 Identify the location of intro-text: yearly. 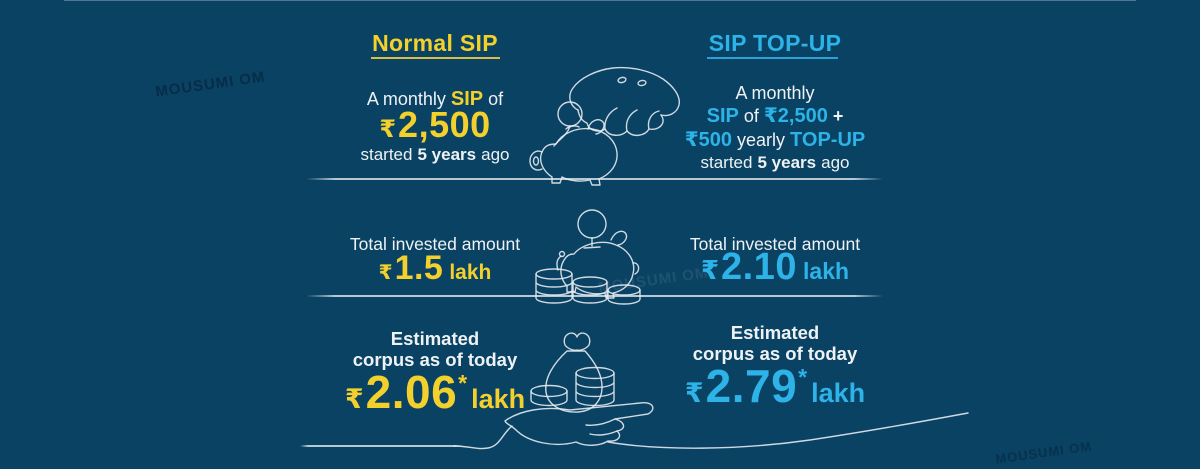
(761, 140).